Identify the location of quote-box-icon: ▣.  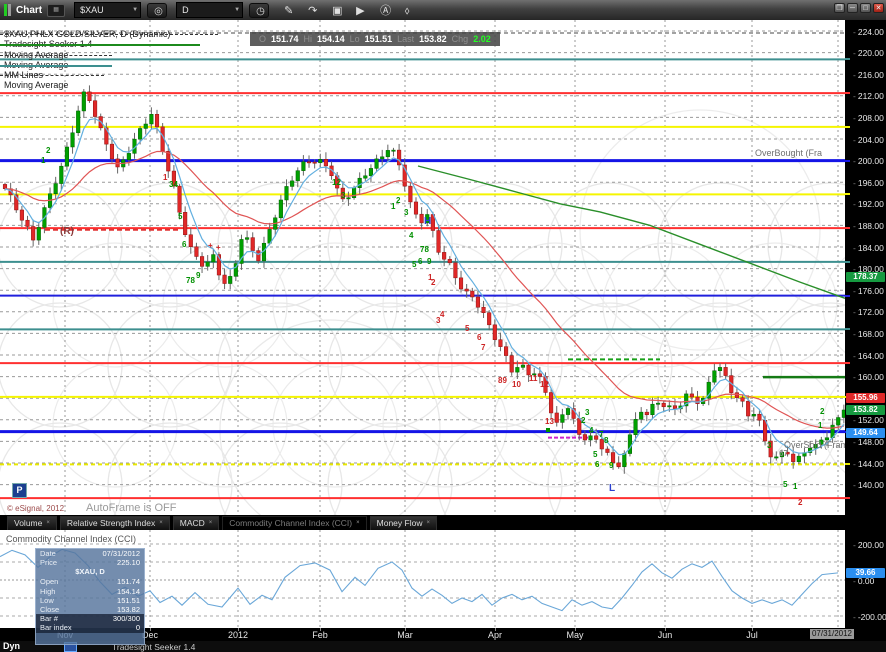
(335, 10).